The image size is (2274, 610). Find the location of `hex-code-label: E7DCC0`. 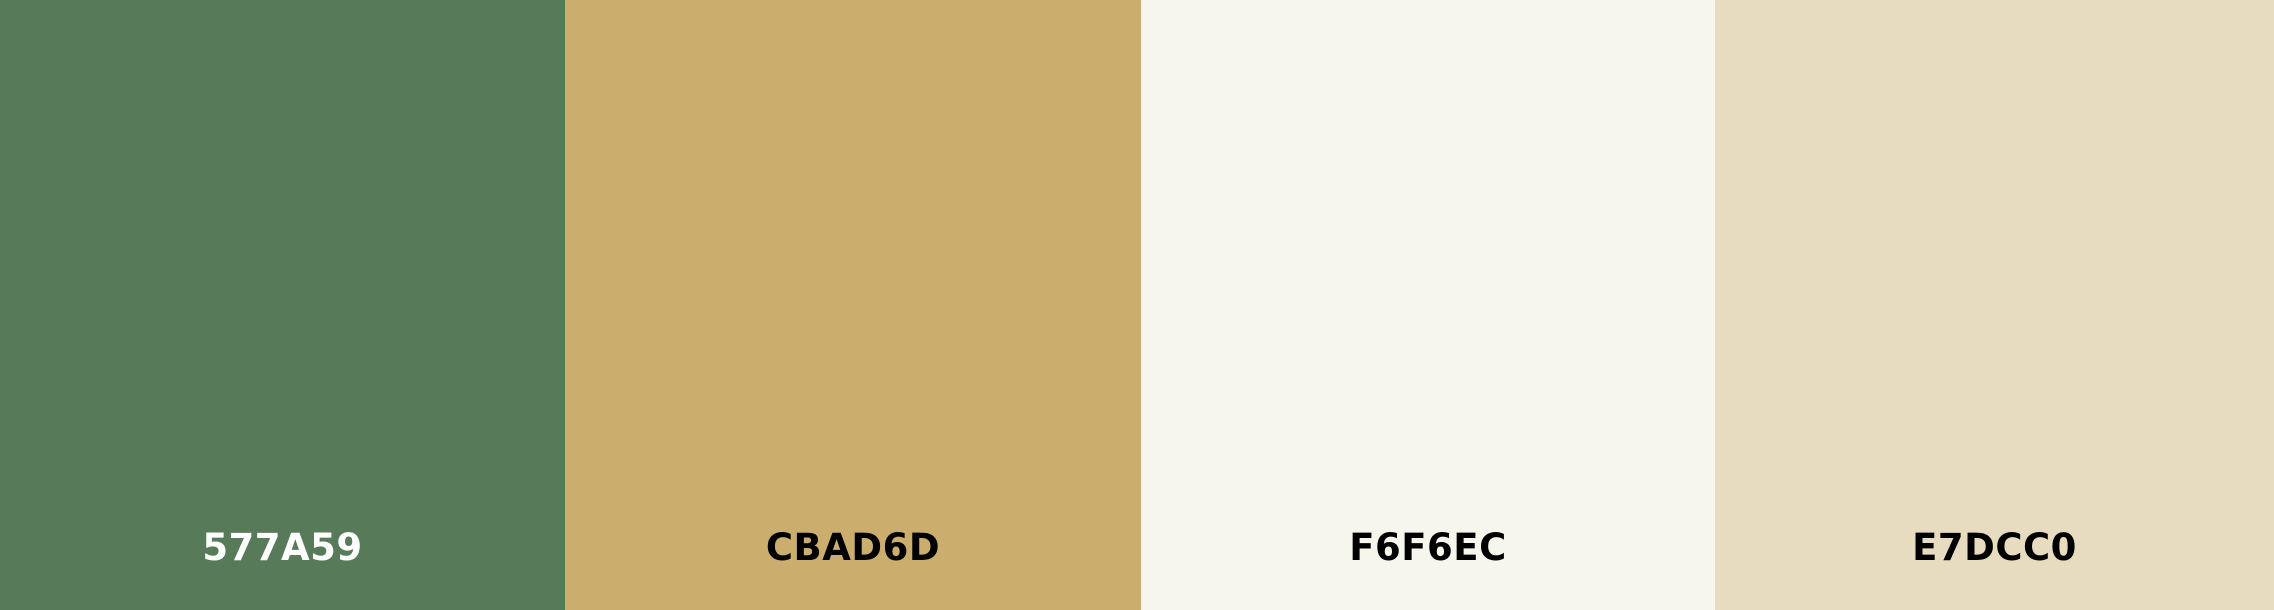

hex-code-label: E7DCC0 is located at coordinates (1994, 547).